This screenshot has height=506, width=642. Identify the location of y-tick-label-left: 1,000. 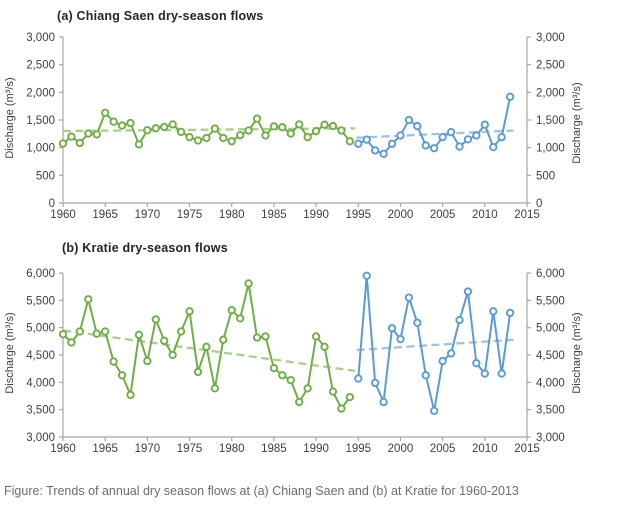
(40, 149).